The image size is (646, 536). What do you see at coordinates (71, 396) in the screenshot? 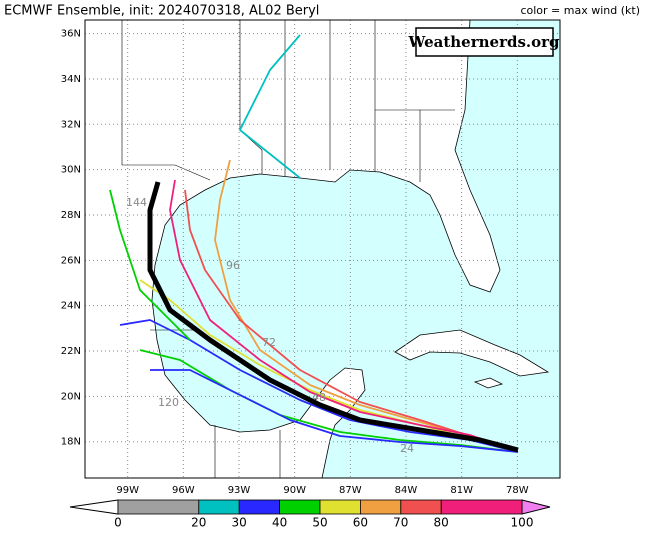
I see `lat-label: 20N` at bounding box center [71, 396].